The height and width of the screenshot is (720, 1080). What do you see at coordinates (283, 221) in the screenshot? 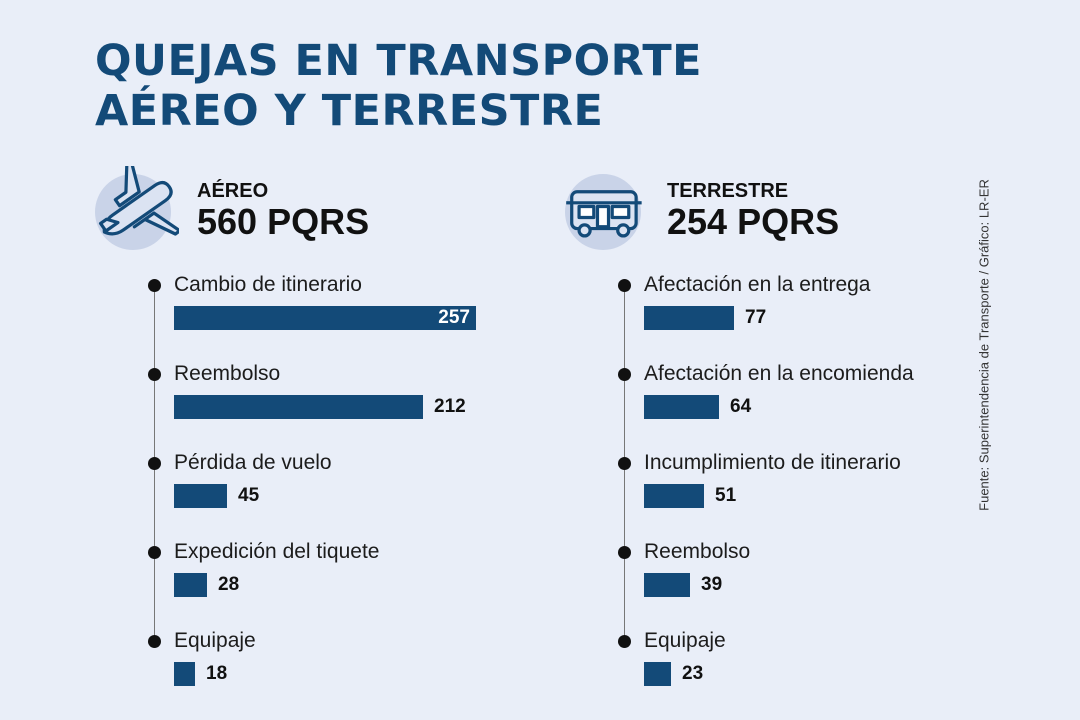
I see `category-total: 560 PQRS` at bounding box center [283, 221].